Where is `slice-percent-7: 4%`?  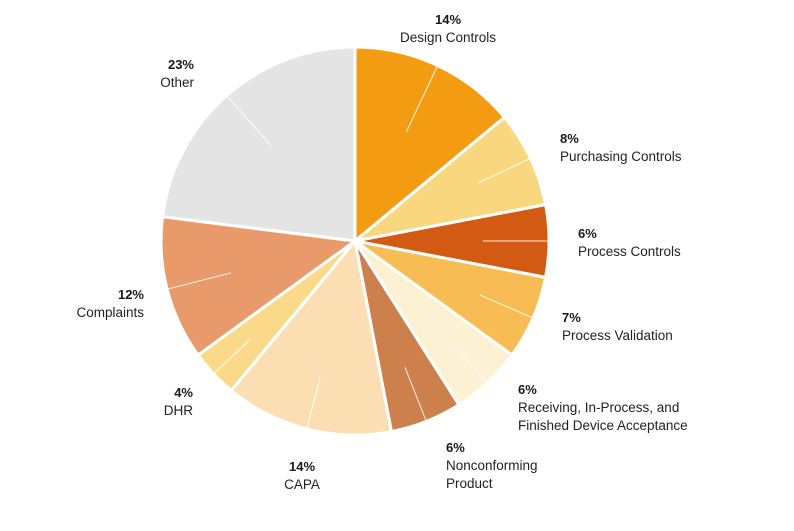
slice-percent-7: 4% is located at coordinates (183, 392).